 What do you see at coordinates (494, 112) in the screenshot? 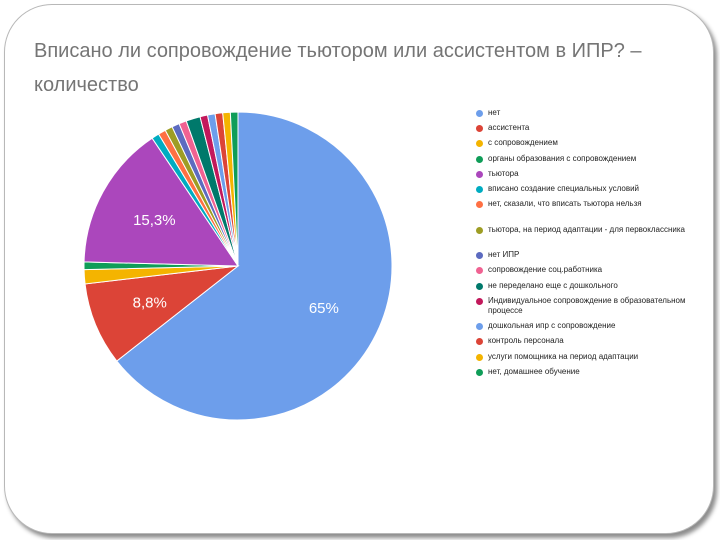
I see `legend-label: нет` at bounding box center [494, 112].